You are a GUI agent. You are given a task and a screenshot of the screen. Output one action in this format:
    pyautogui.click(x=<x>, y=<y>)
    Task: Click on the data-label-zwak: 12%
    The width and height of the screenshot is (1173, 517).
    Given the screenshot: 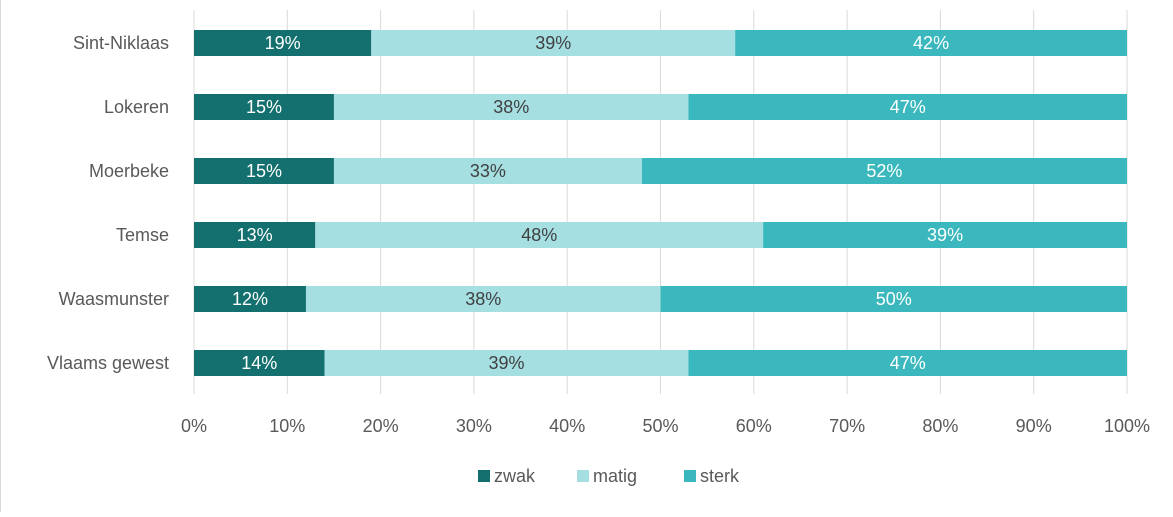 What is the action you would take?
    pyautogui.click(x=250, y=299)
    